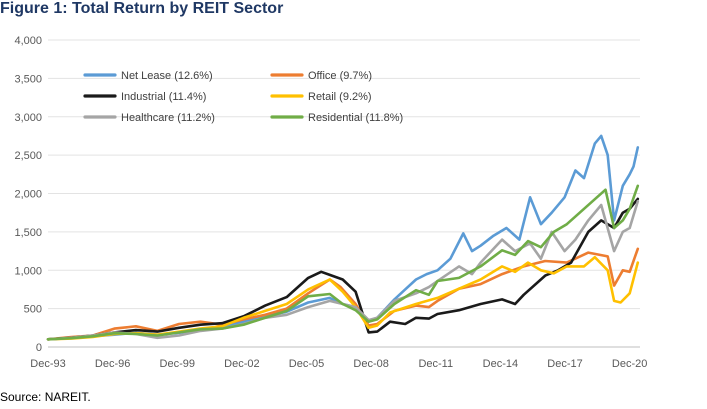 The image size is (707, 409). Describe the element at coordinates (340, 76) in the screenshot. I see `legend-label: Office (9.7%)` at that location.